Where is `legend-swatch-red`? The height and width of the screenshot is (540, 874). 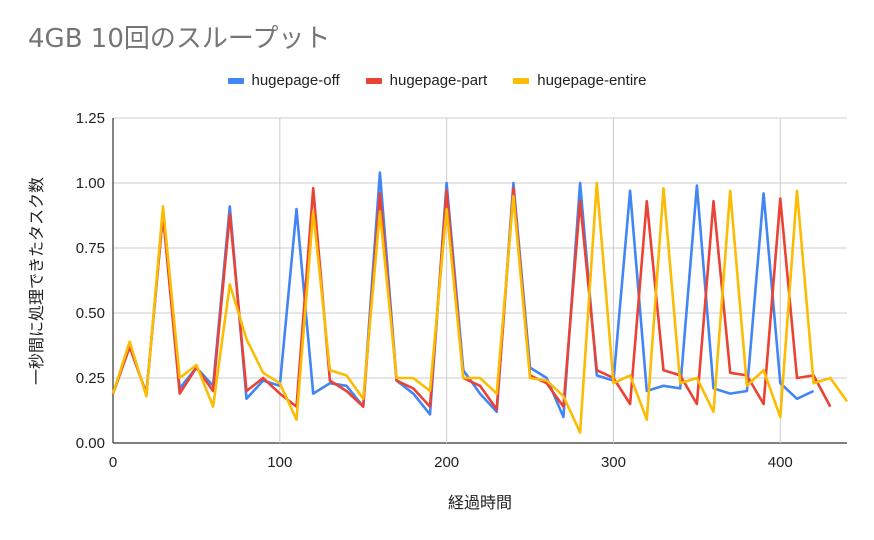 legend-swatch-red is located at coordinates (373, 80).